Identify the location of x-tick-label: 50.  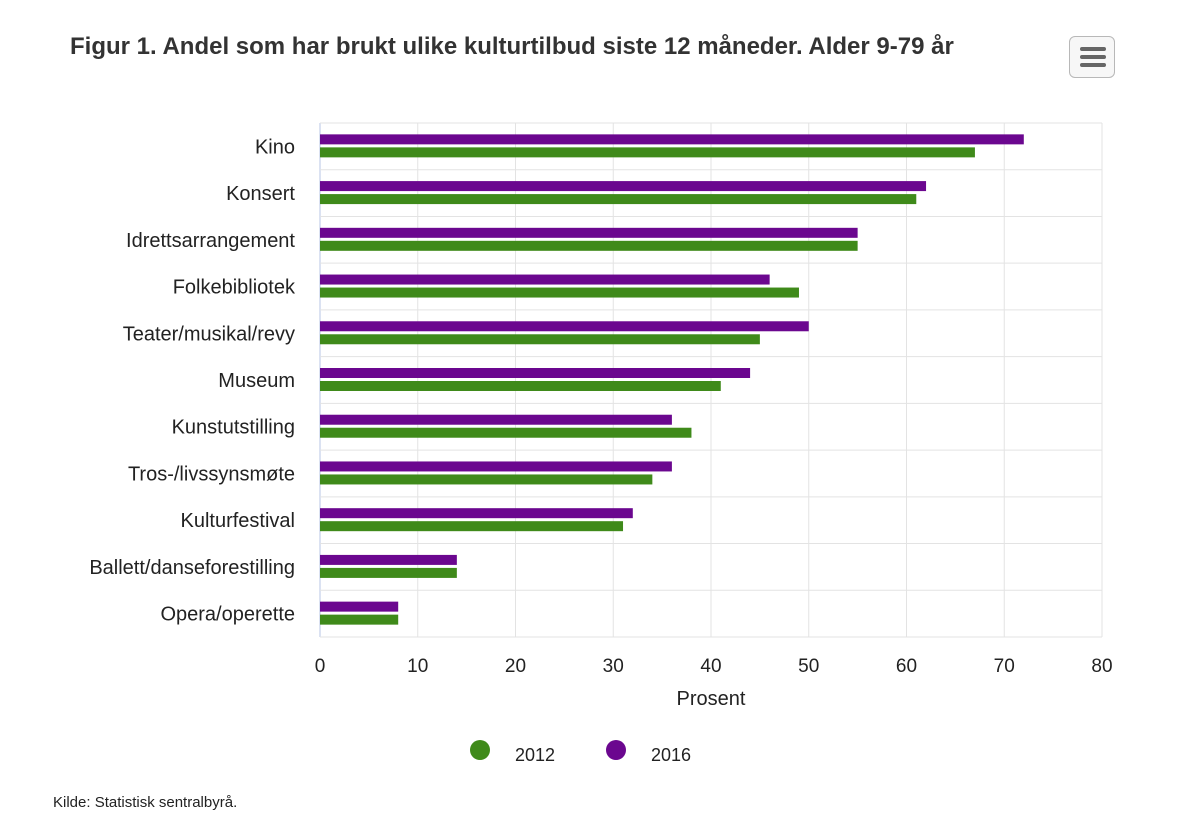
(808, 666).